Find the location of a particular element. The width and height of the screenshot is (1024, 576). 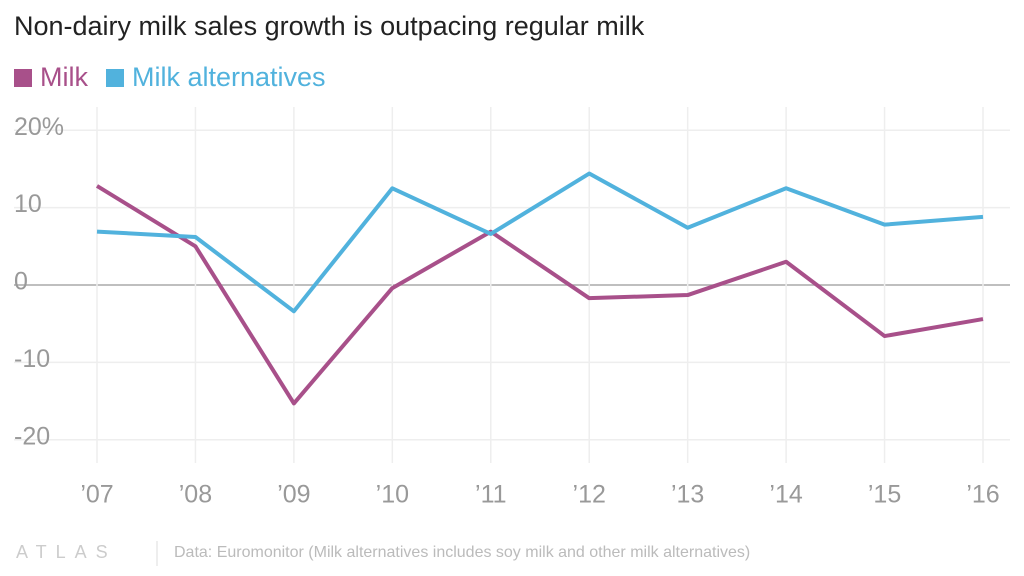

x-tick-label: ’12 is located at coordinates (589, 495).